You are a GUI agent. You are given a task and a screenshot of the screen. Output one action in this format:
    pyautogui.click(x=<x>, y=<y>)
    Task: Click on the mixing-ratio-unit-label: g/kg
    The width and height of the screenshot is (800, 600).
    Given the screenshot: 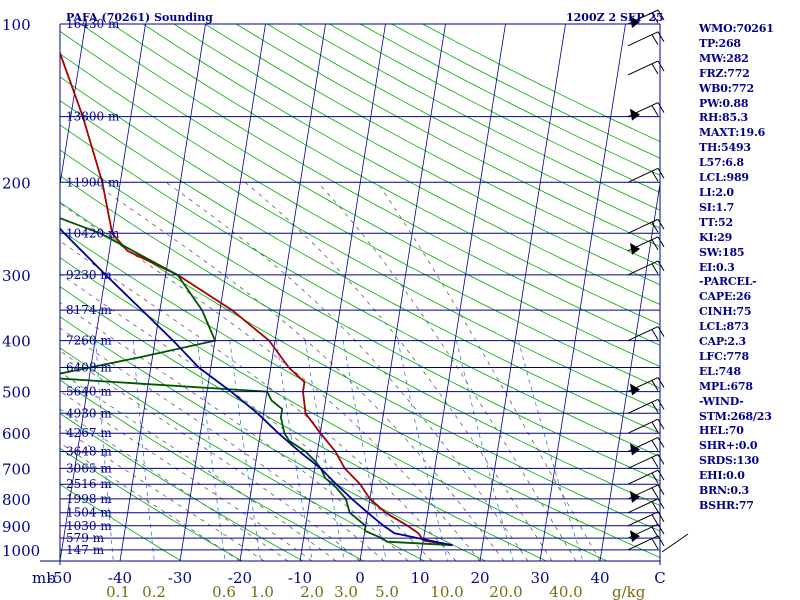 What is the action you would take?
    pyautogui.click(x=629, y=591)
    